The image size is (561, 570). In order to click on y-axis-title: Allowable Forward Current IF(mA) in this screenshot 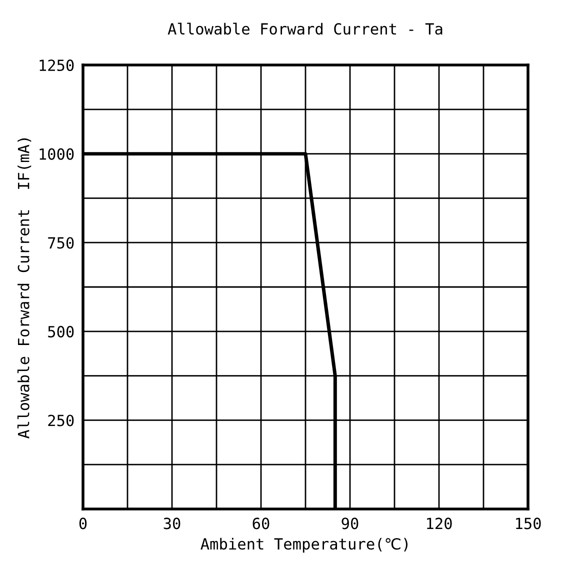, I will do `click(24, 288)`.